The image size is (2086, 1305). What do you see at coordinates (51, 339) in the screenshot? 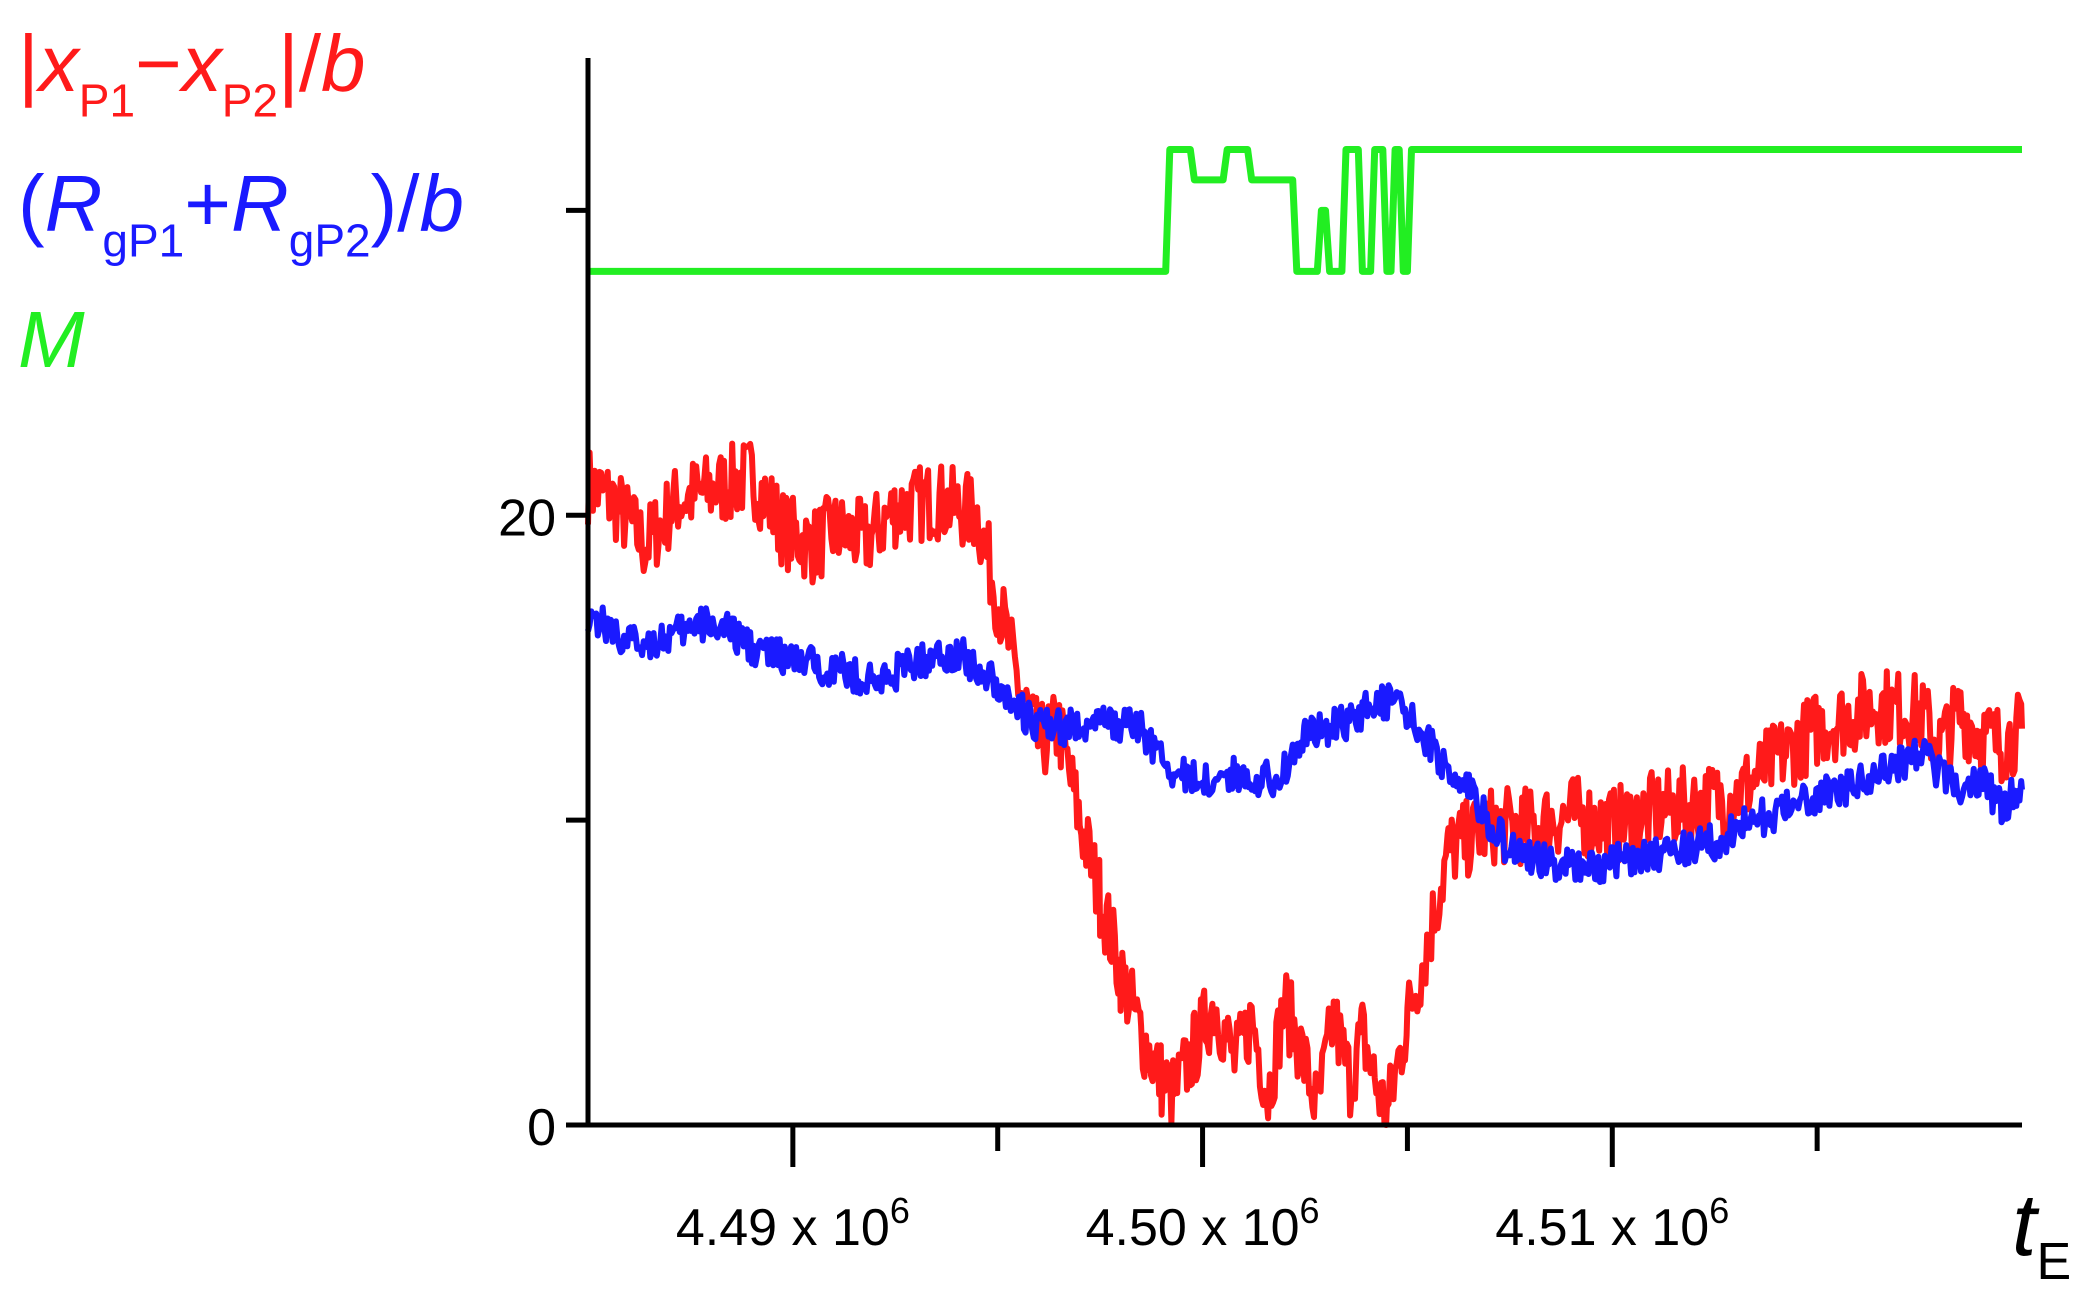
I see `legend-green: M` at bounding box center [51, 339].